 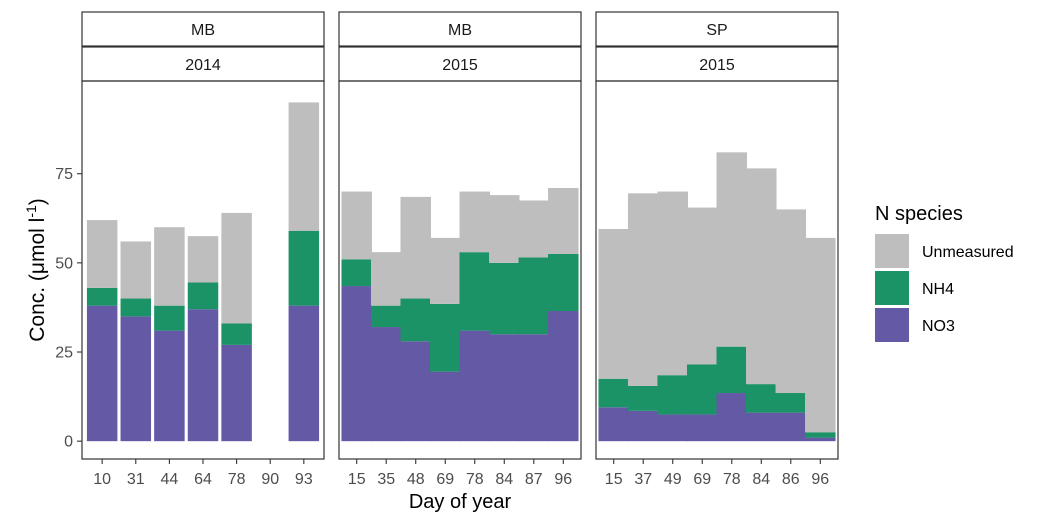 What do you see at coordinates (386, 479) in the screenshot?
I see `x-tick-label: 35` at bounding box center [386, 479].